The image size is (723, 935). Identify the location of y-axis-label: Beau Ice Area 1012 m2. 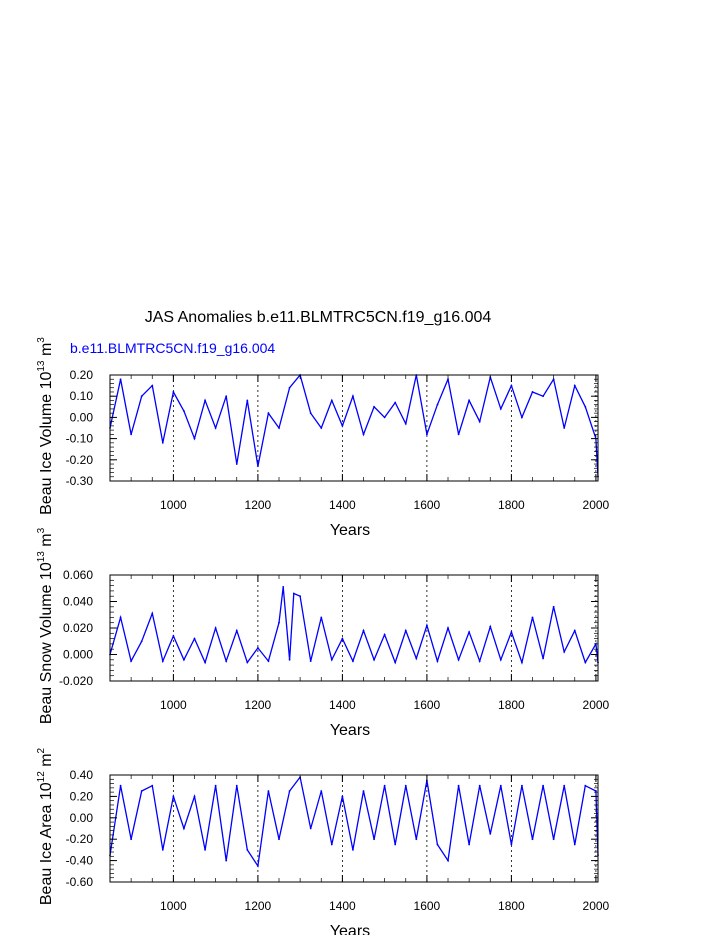
(45, 826).